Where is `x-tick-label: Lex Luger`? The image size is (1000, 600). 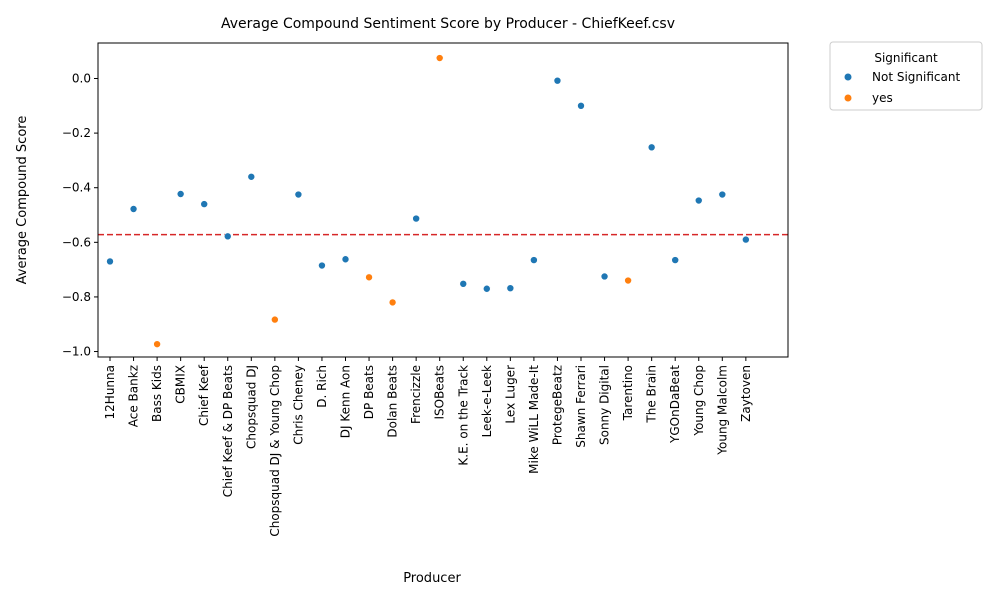 x-tick-label: Lex Luger is located at coordinates (510, 394).